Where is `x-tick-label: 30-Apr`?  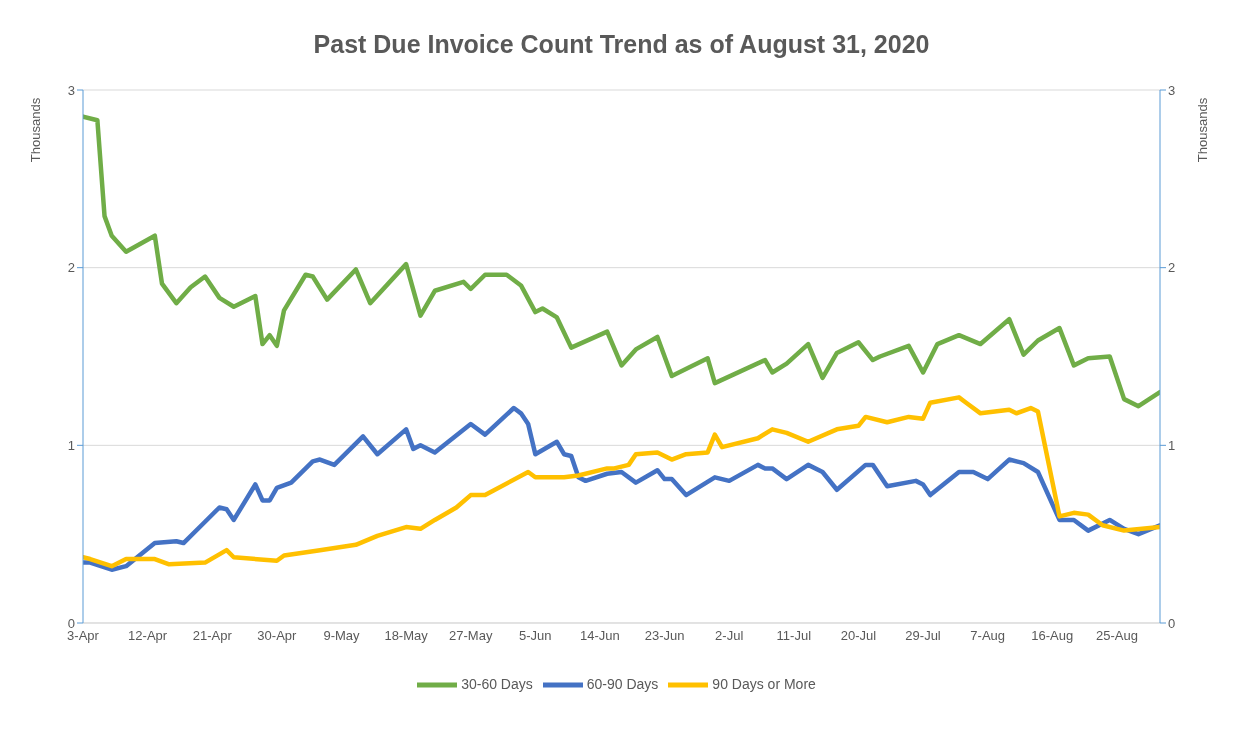
x-tick-label: 30-Apr is located at coordinates (277, 636).